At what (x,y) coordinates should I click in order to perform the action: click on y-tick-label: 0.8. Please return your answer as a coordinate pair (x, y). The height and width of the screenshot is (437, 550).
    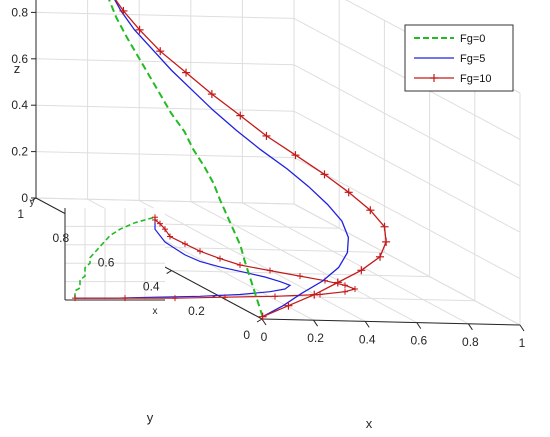
    Looking at the image, I should click on (61, 238).